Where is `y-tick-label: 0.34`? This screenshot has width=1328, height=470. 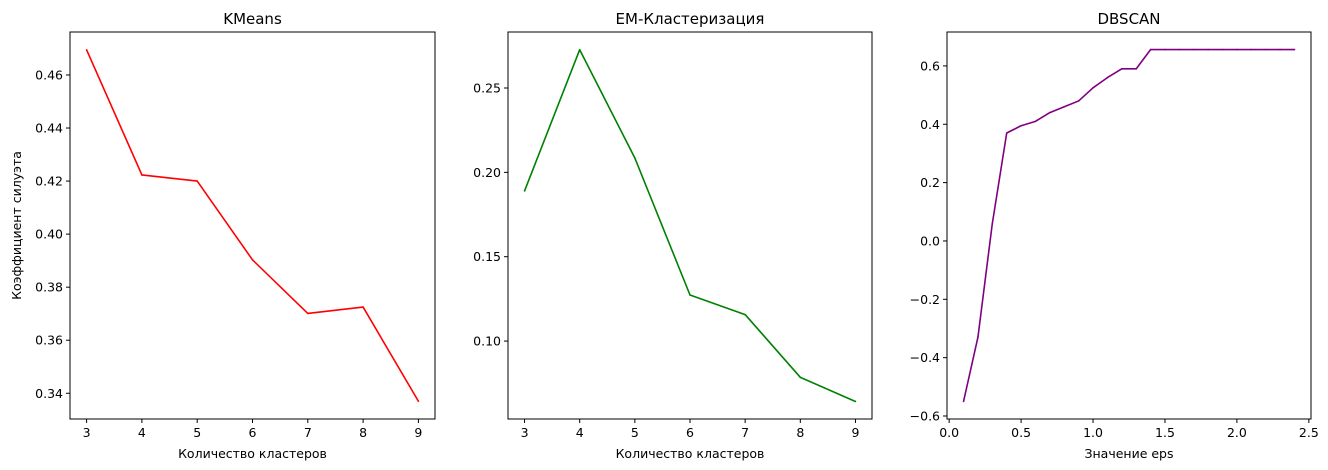 y-tick-label: 0.34 is located at coordinates (49, 393).